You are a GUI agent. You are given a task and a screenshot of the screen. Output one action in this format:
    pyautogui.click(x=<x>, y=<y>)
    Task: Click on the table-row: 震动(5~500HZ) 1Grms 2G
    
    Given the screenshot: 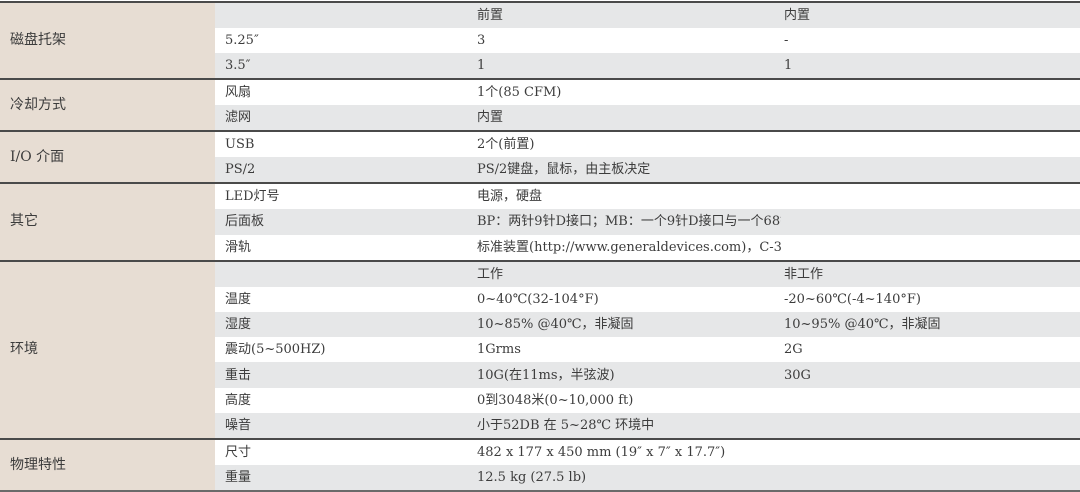 What is the action you would take?
    pyautogui.click(x=540, y=350)
    